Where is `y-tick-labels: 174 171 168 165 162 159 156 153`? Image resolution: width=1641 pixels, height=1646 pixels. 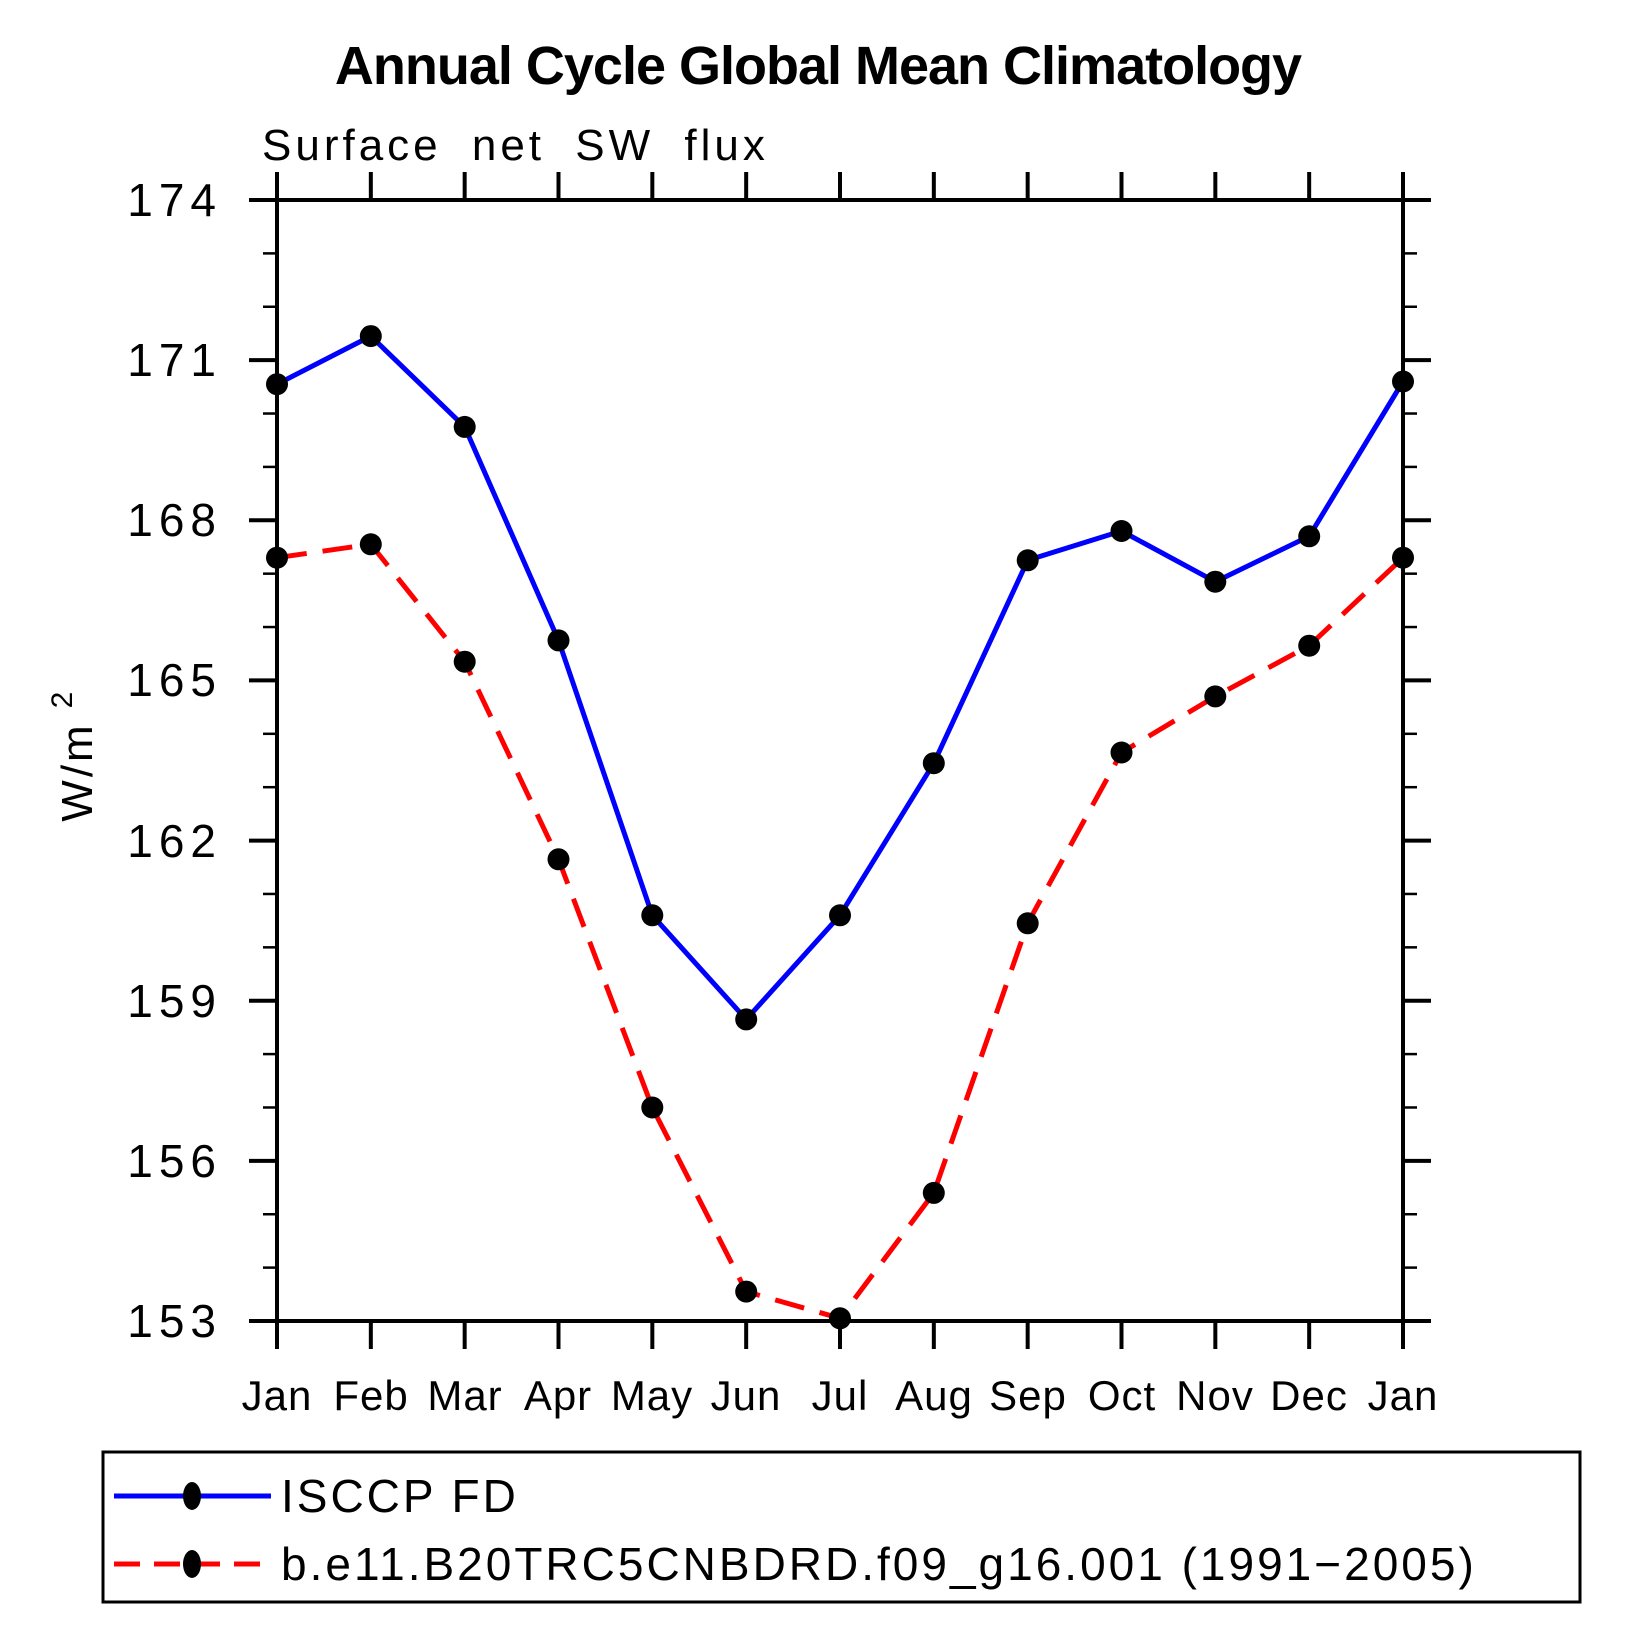
y-tick-labels: 174 171 168 165 162 159 156 153 is located at coordinates (174, 760).